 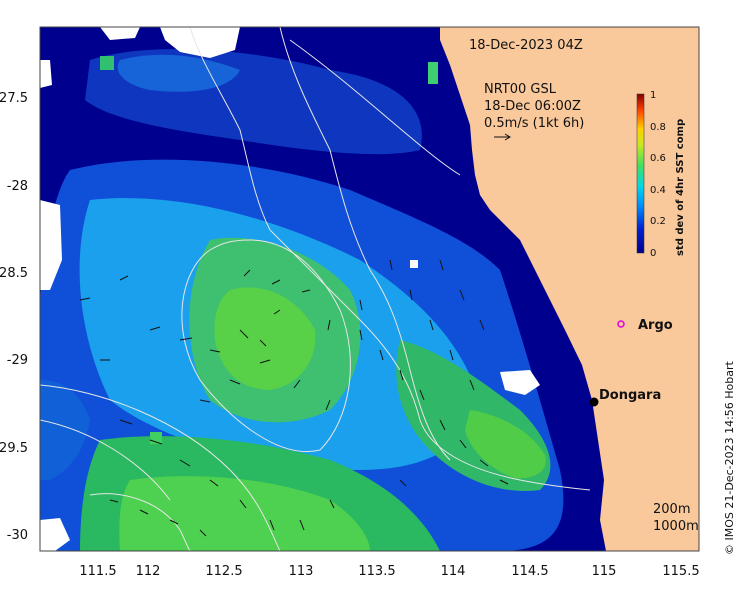 I want to click on contour-label-1000m: 1000m, so click(x=676, y=526).